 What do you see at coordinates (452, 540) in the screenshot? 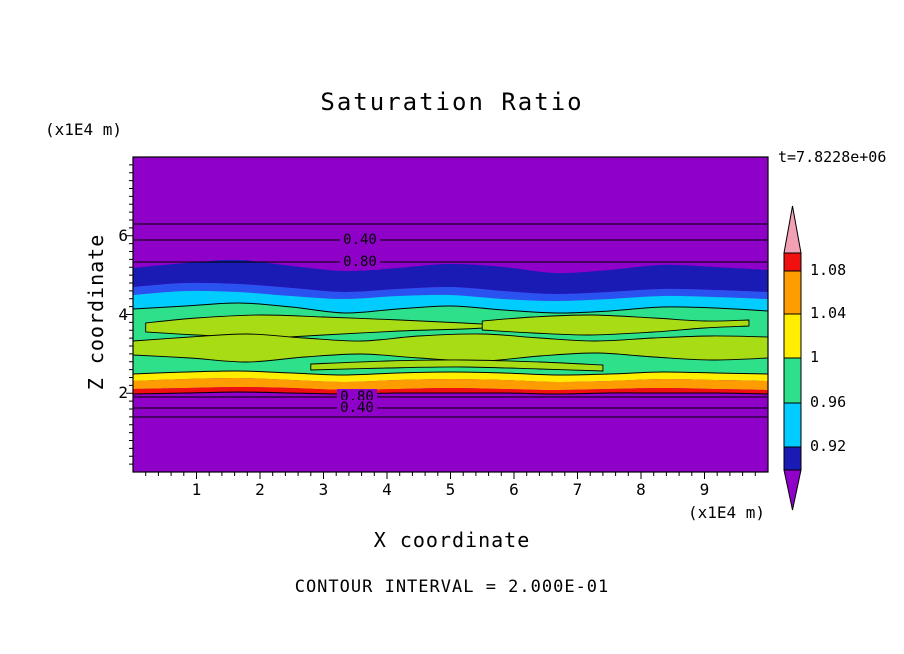
I see `x-axis-title: X coordinate` at bounding box center [452, 540].